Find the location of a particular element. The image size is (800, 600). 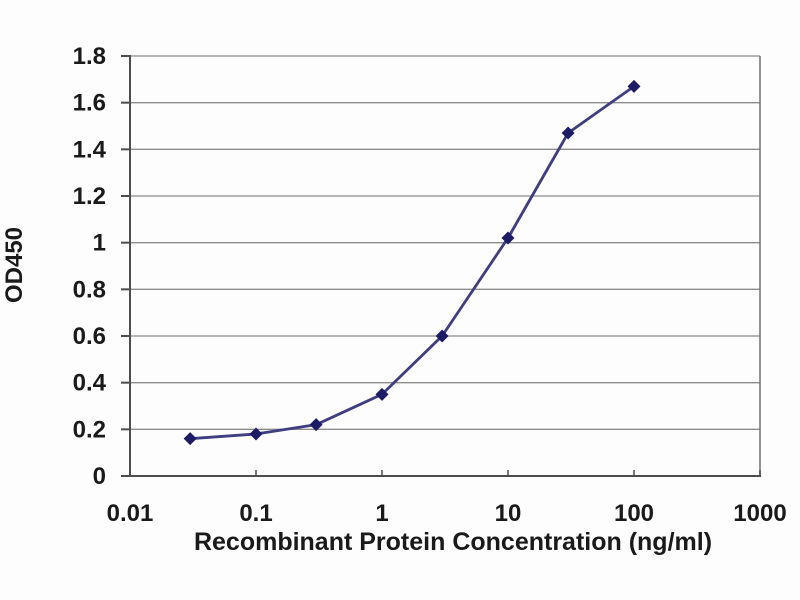

x-tick-label: 10 is located at coordinates (508, 513).